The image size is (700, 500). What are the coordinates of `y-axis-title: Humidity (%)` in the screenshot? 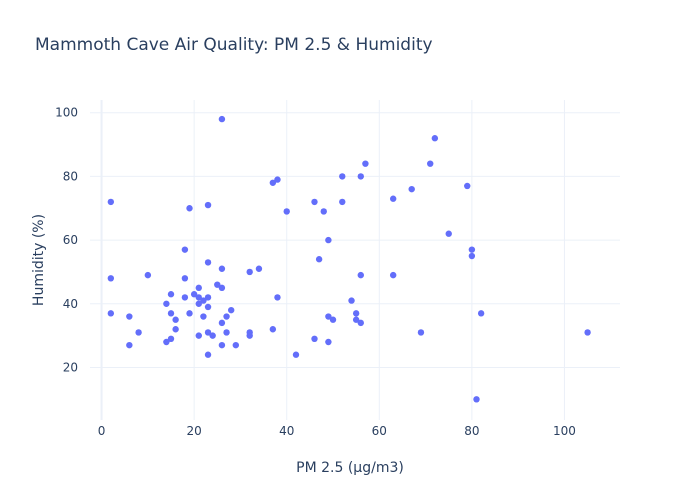 It's located at (39, 260).